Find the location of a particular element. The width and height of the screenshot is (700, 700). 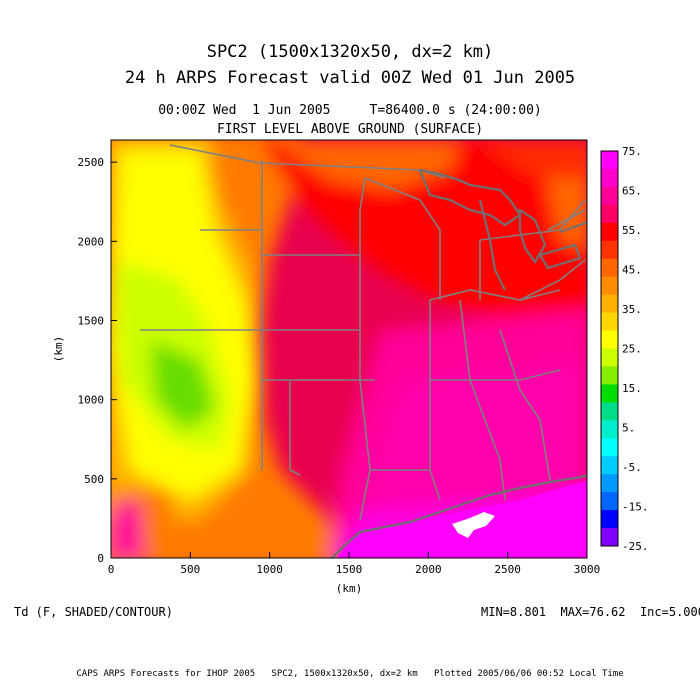

x-tick-label: 1000 is located at coordinates (269, 569).